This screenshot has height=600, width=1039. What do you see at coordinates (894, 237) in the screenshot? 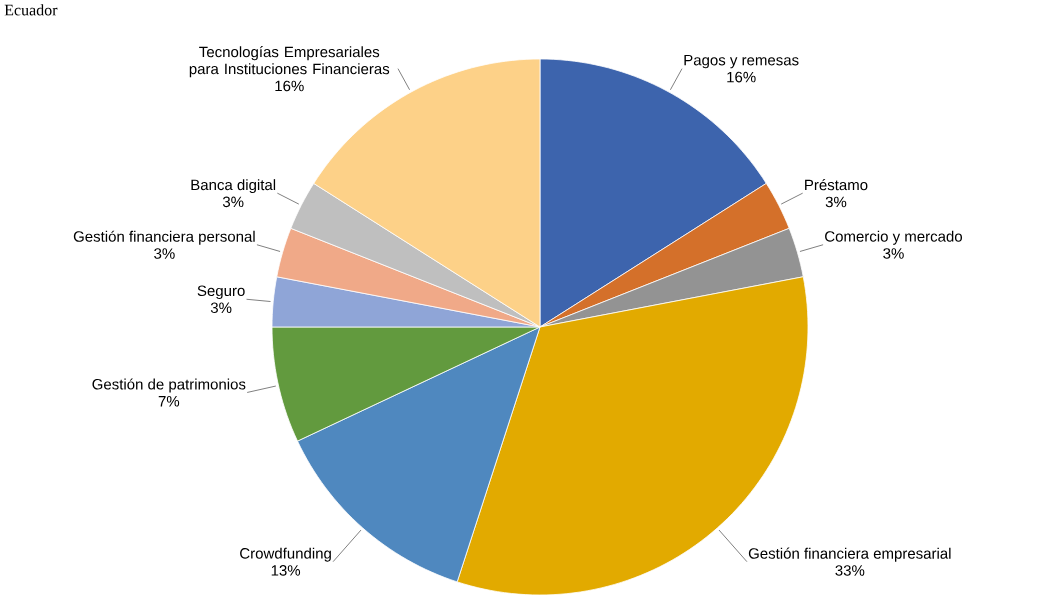
I see `slice-label: Comercio y mercado` at bounding box center [894, 237].